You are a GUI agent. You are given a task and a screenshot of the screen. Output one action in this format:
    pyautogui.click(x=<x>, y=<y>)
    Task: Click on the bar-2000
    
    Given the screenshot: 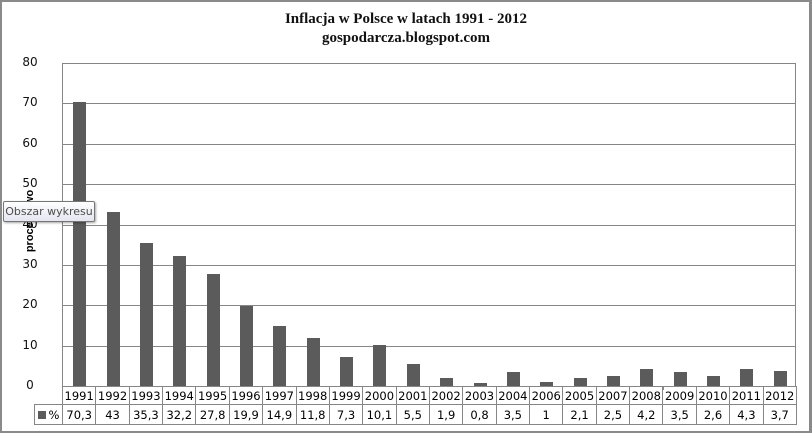 What is the action you would take?
    pyautogui.click(x=380, y=365)
    